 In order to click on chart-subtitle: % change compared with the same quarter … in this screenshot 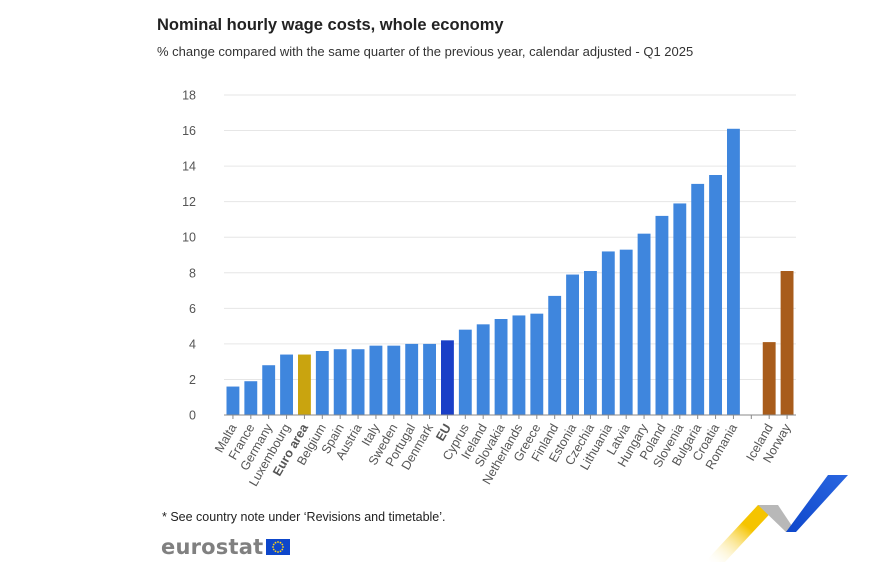, I will do `click(425, 51)`.